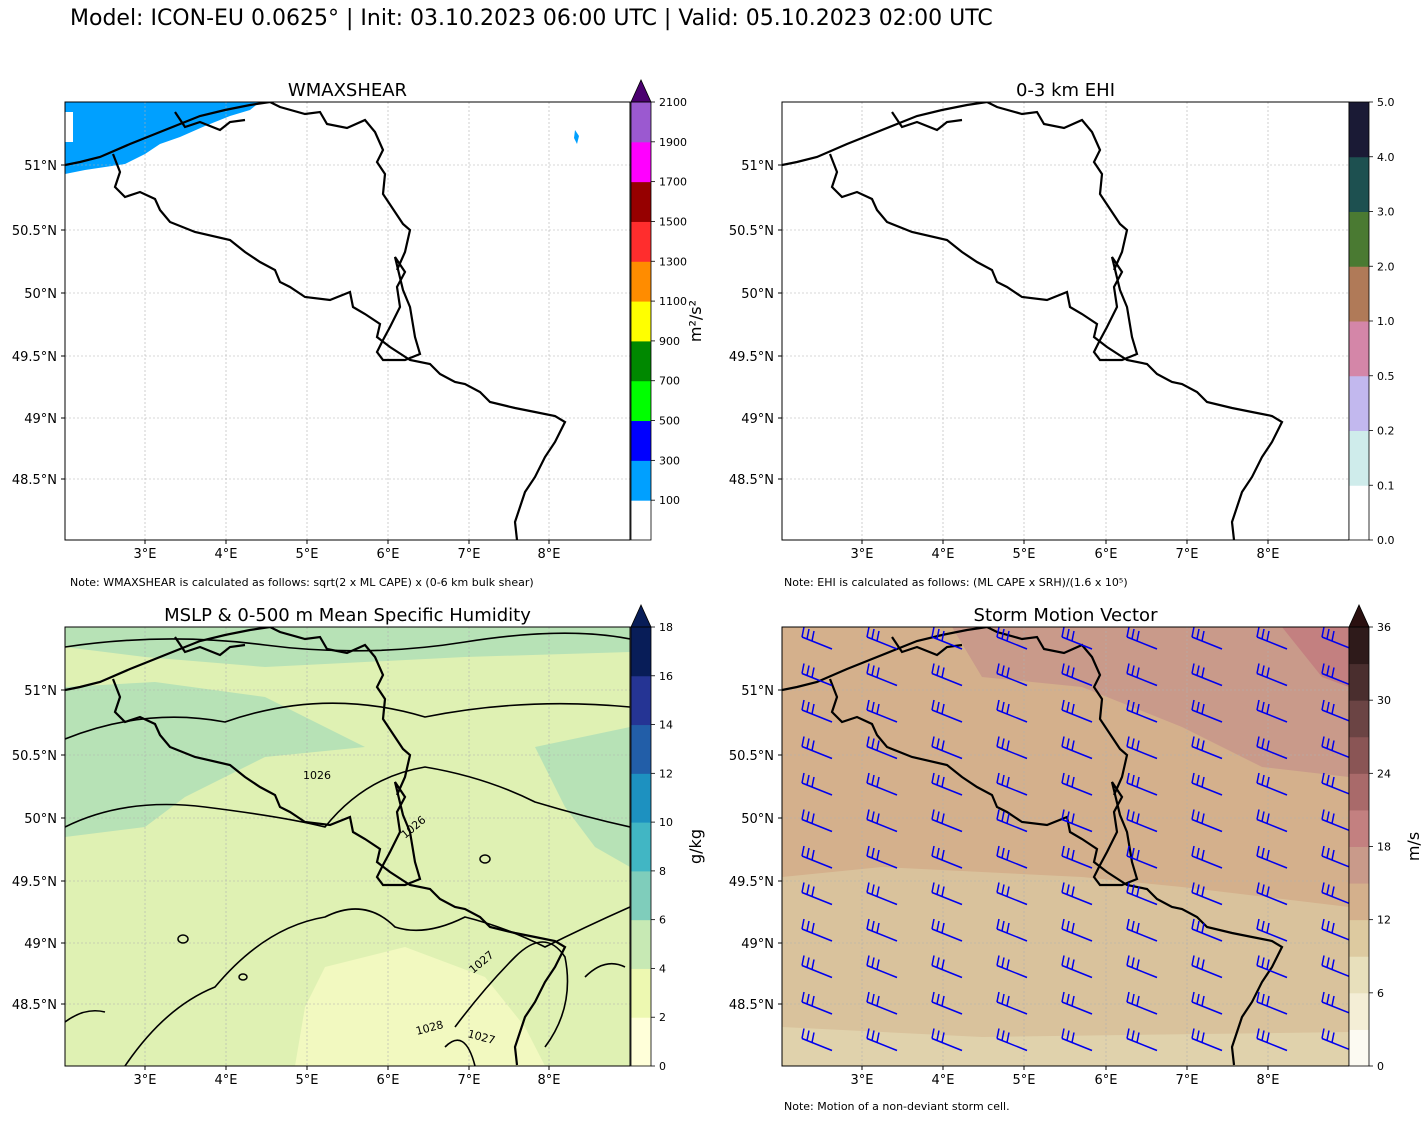  What do you see at coordinates (666, 773) in the screenshot?
I see `colorbar-tick-label: 12` at bounding box center [666, 773].